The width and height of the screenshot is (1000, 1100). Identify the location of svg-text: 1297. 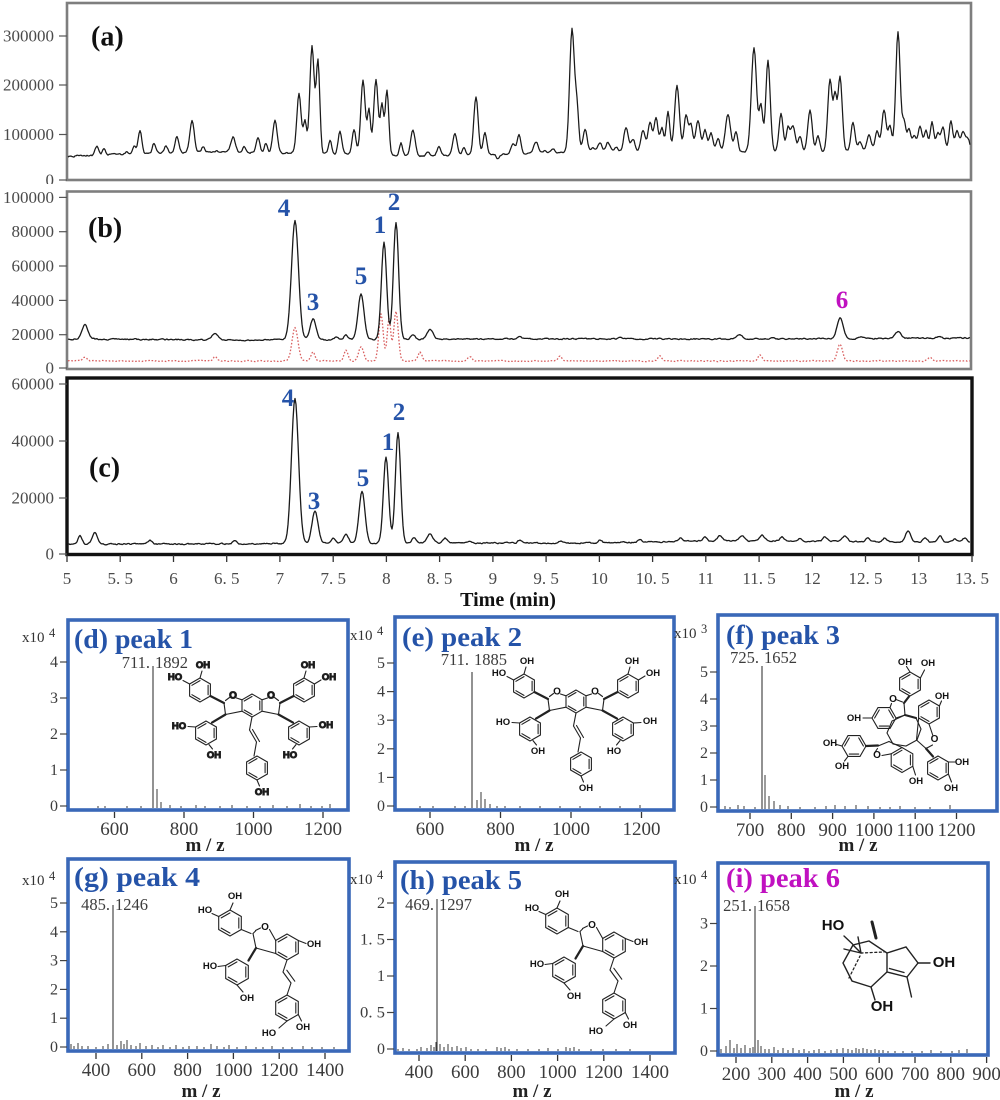
(455, 904).